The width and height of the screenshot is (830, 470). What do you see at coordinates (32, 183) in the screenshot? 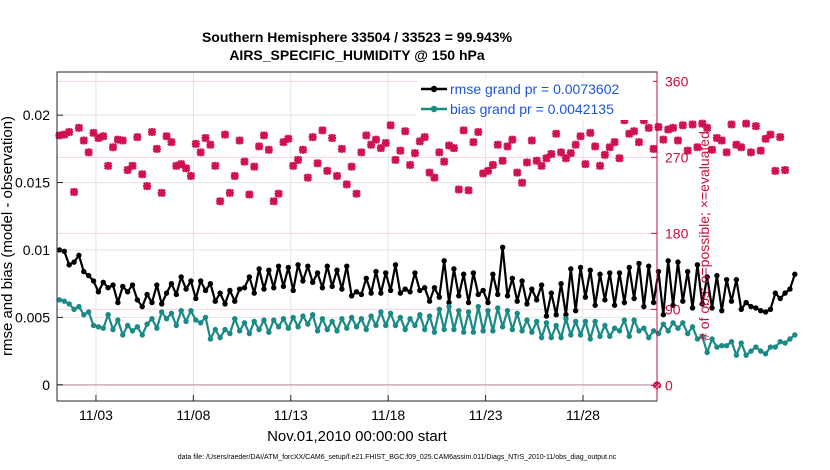
I see `y-tick-left-label: 0.015` at bounding box center [32, 183].